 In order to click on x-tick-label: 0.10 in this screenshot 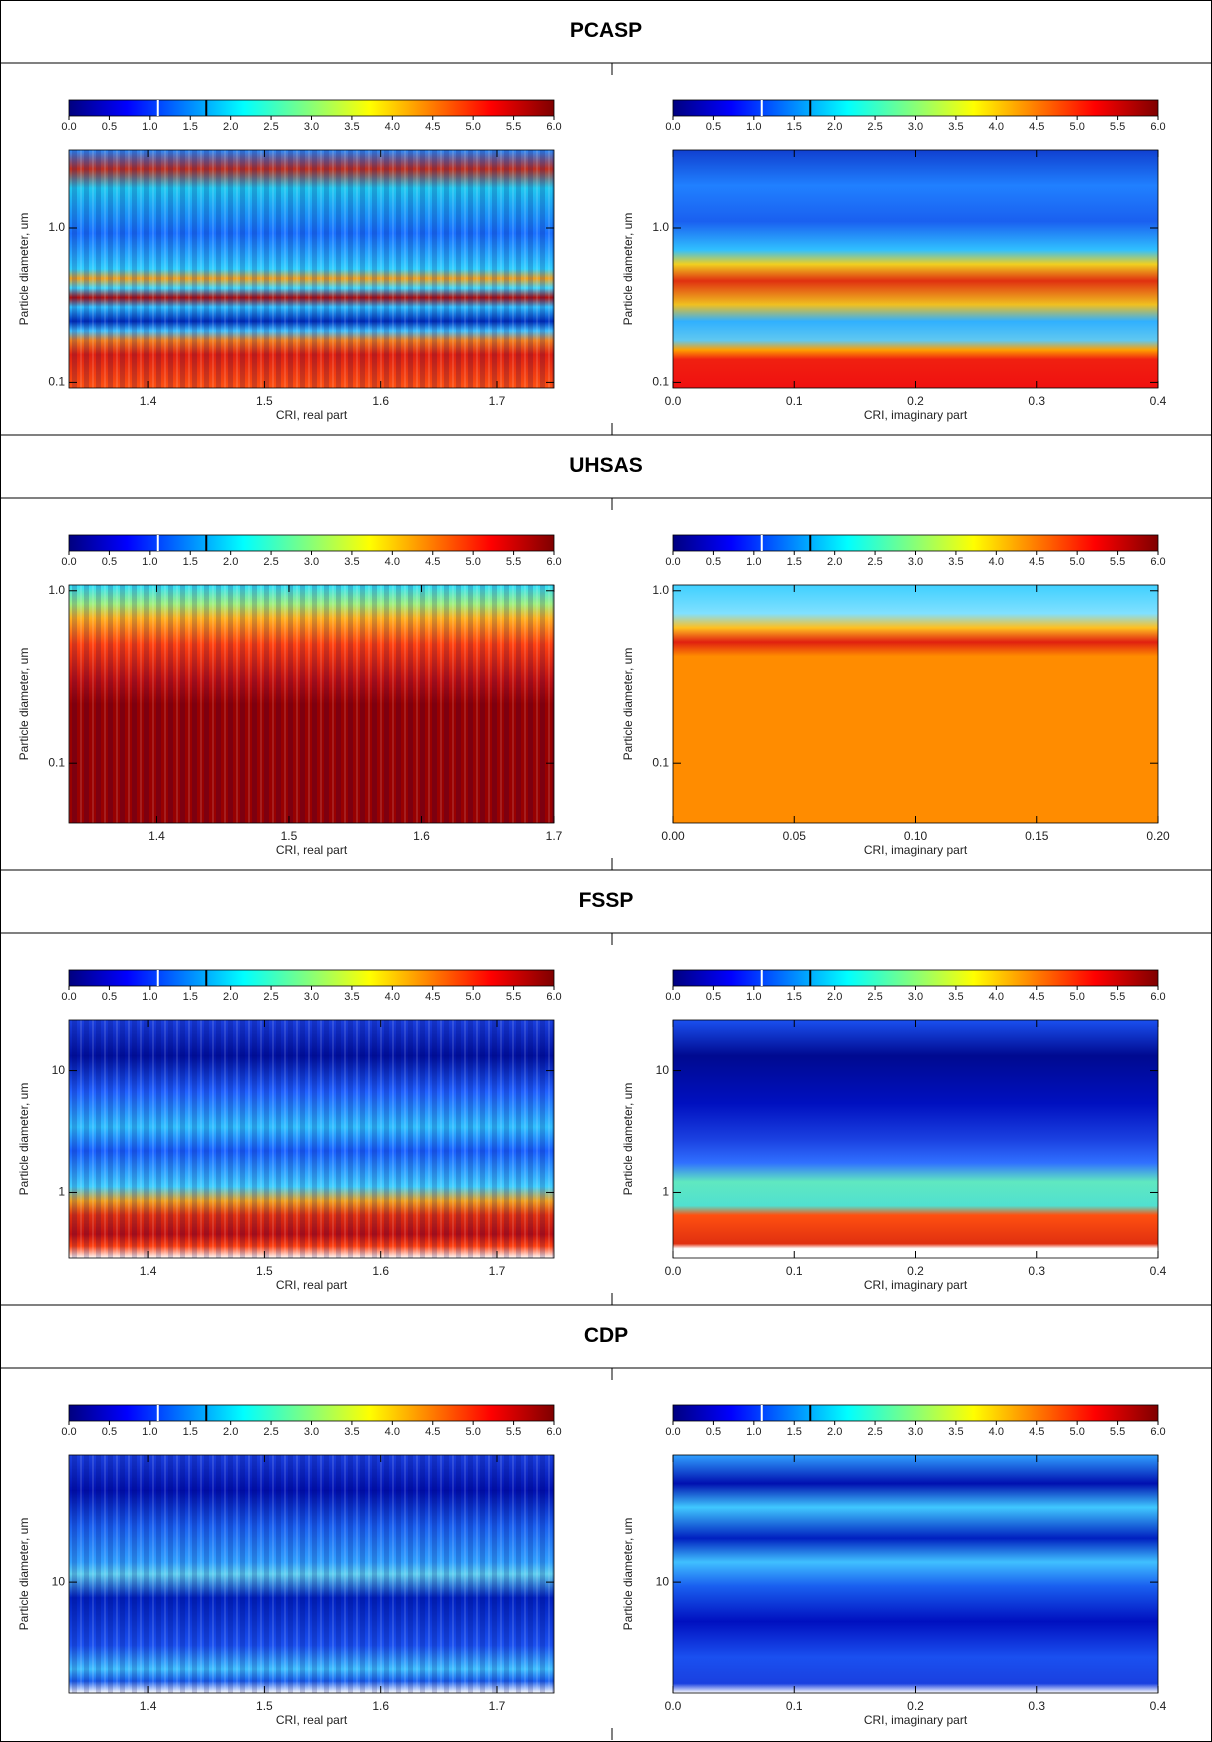, I will do `click(916, 836)`.